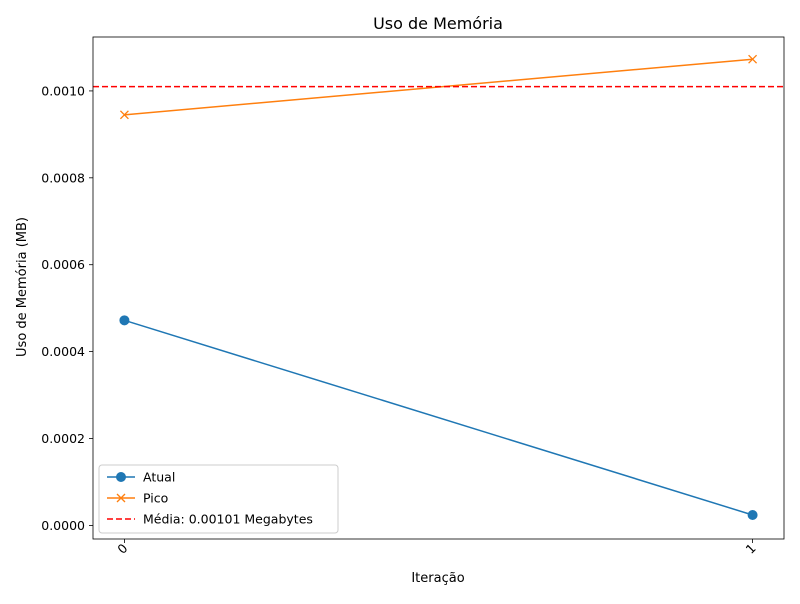 This screenshot has width=800, height=604. What do you see at coordinates (159, 477) in the screenshot?
I see `legend-label-atual: Atual` at bounding box center [159, 477].